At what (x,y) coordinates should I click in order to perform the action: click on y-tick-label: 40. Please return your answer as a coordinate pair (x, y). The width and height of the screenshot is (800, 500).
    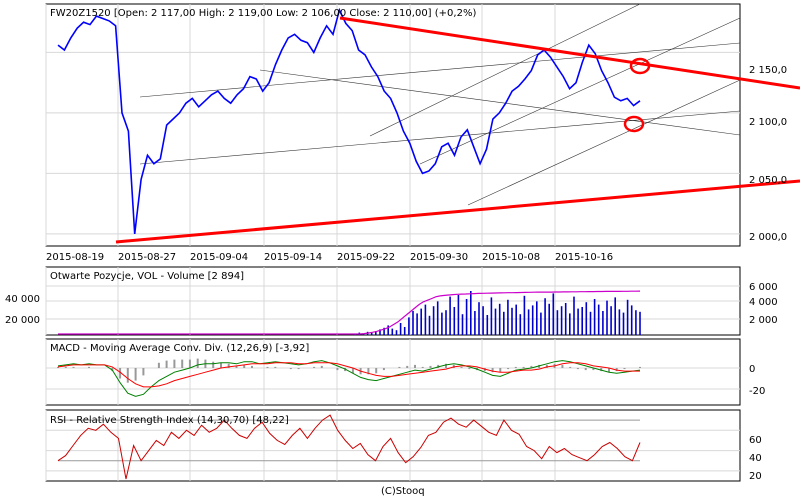
    Looking at the image, I should click on (755, 458).